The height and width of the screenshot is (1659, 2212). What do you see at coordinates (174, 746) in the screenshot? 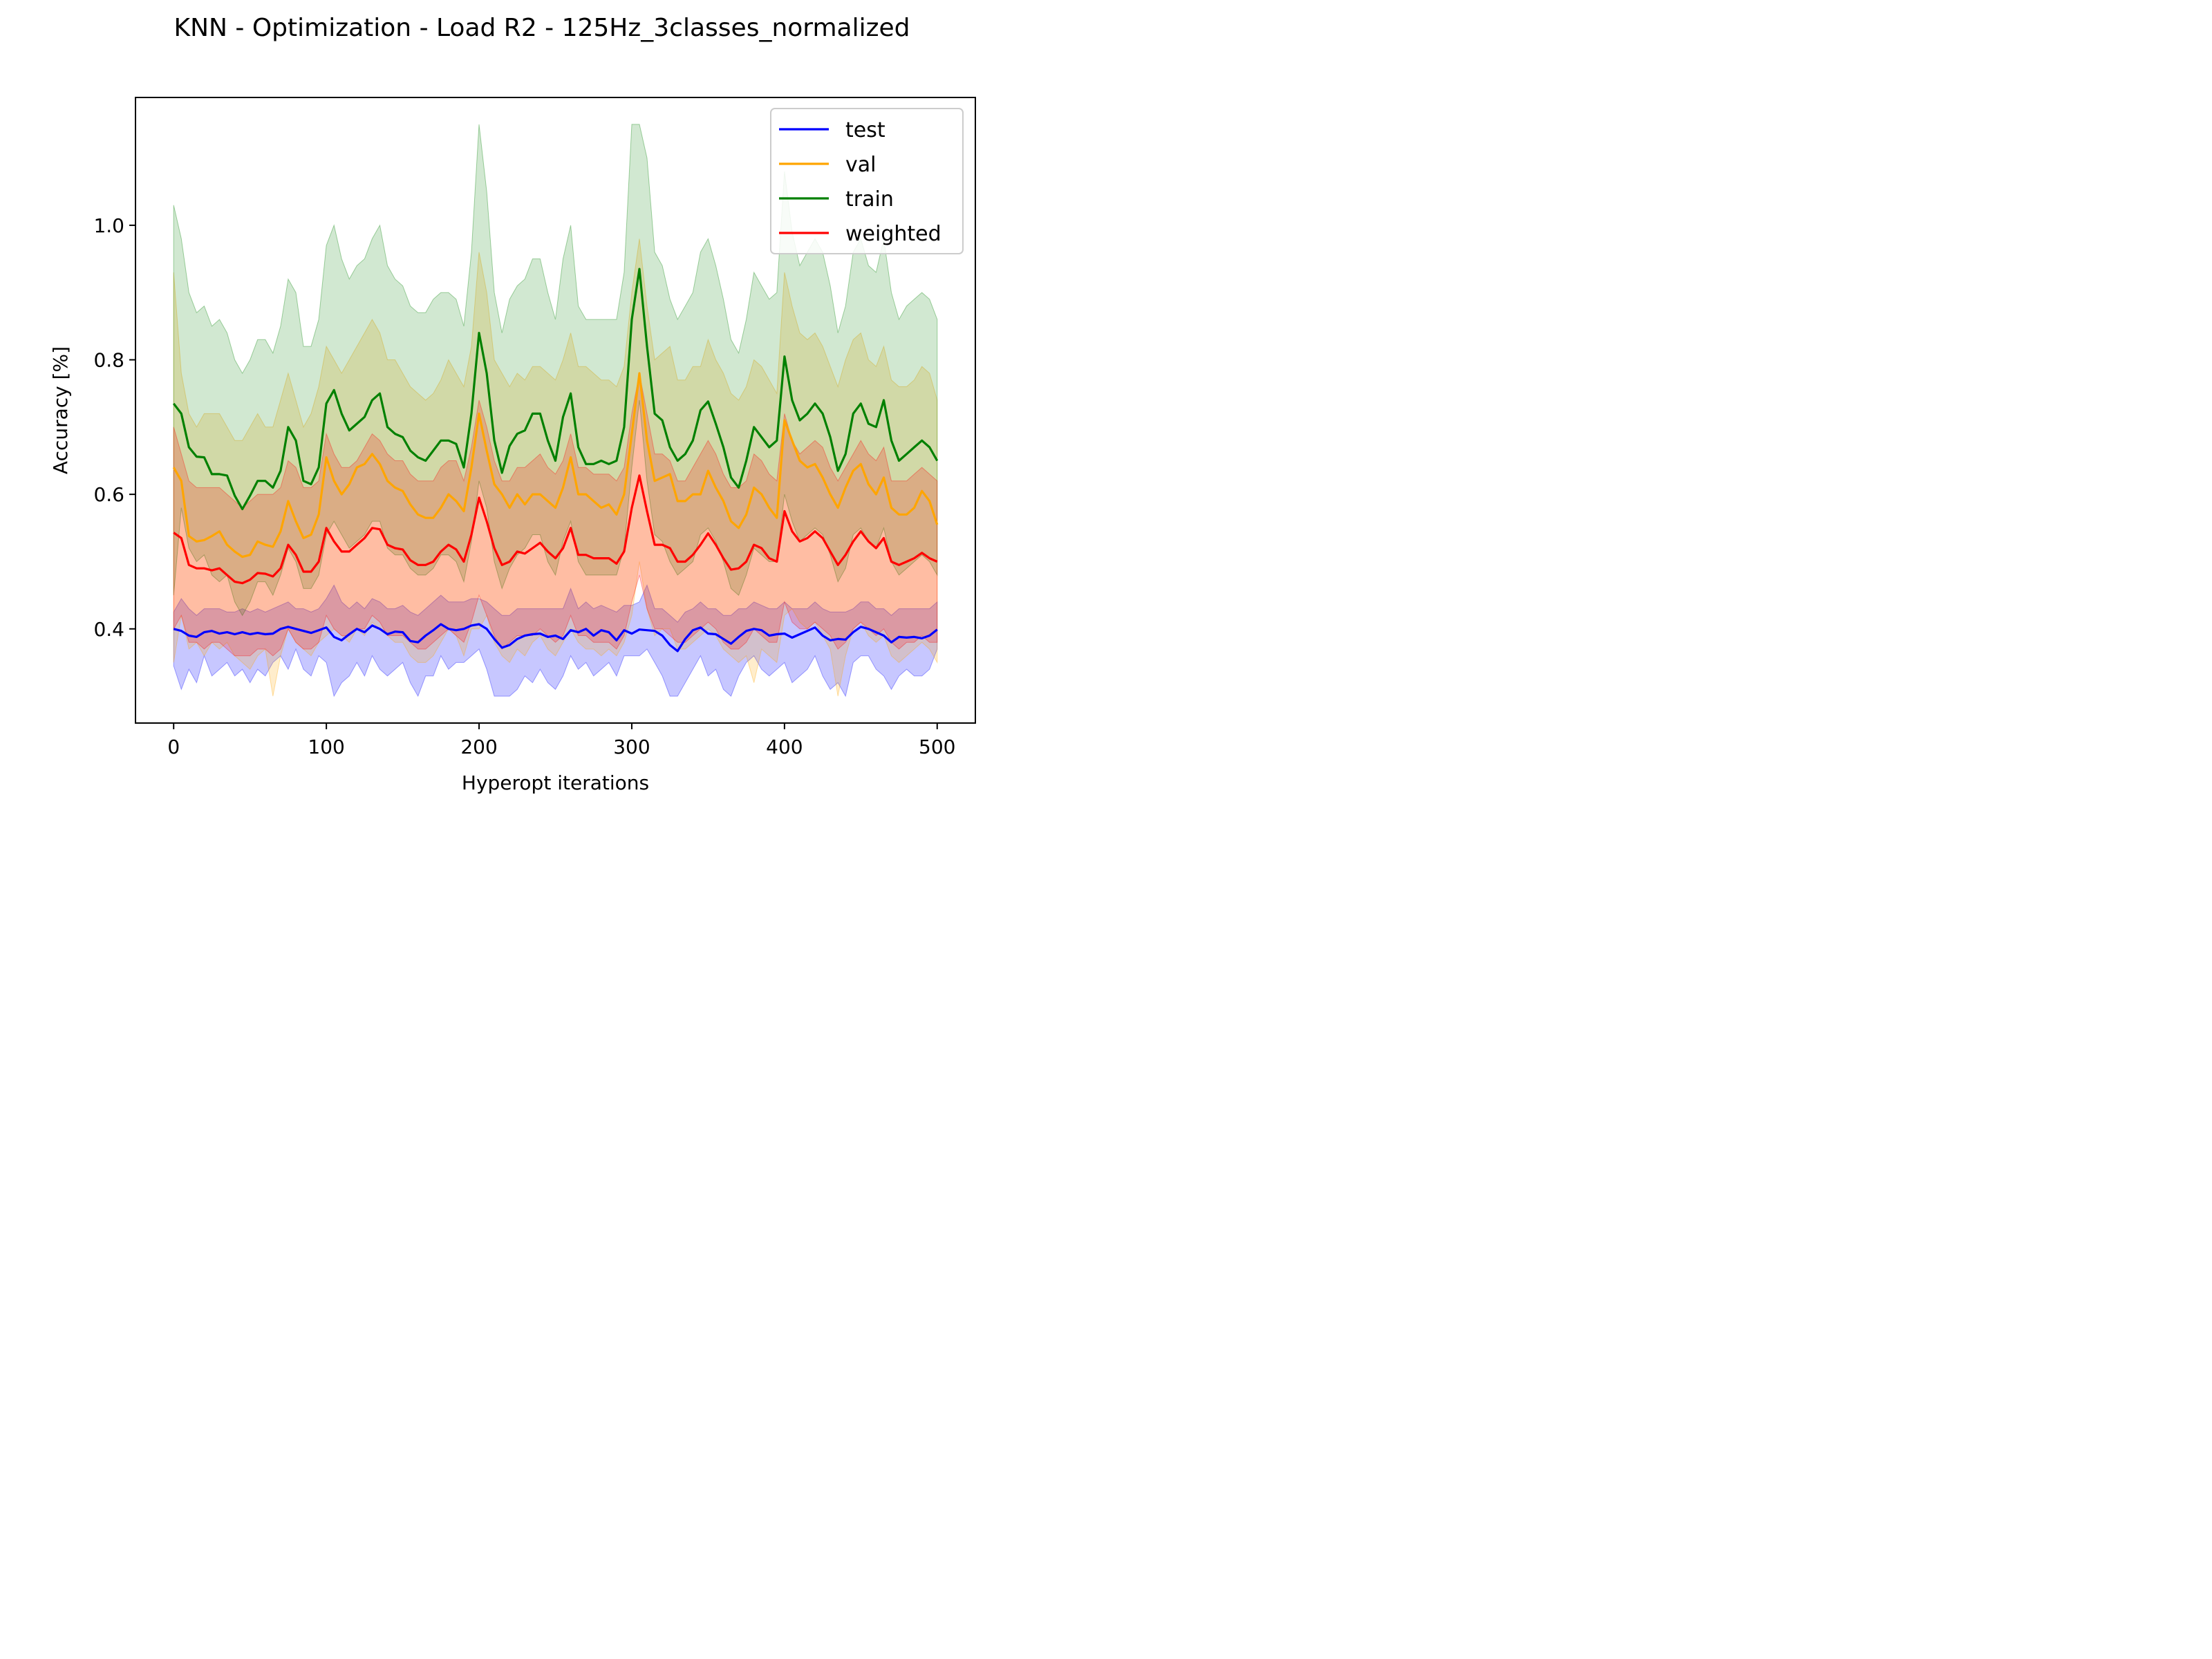
I see `x-tick-label: 0` at bounding box center [174, 746].